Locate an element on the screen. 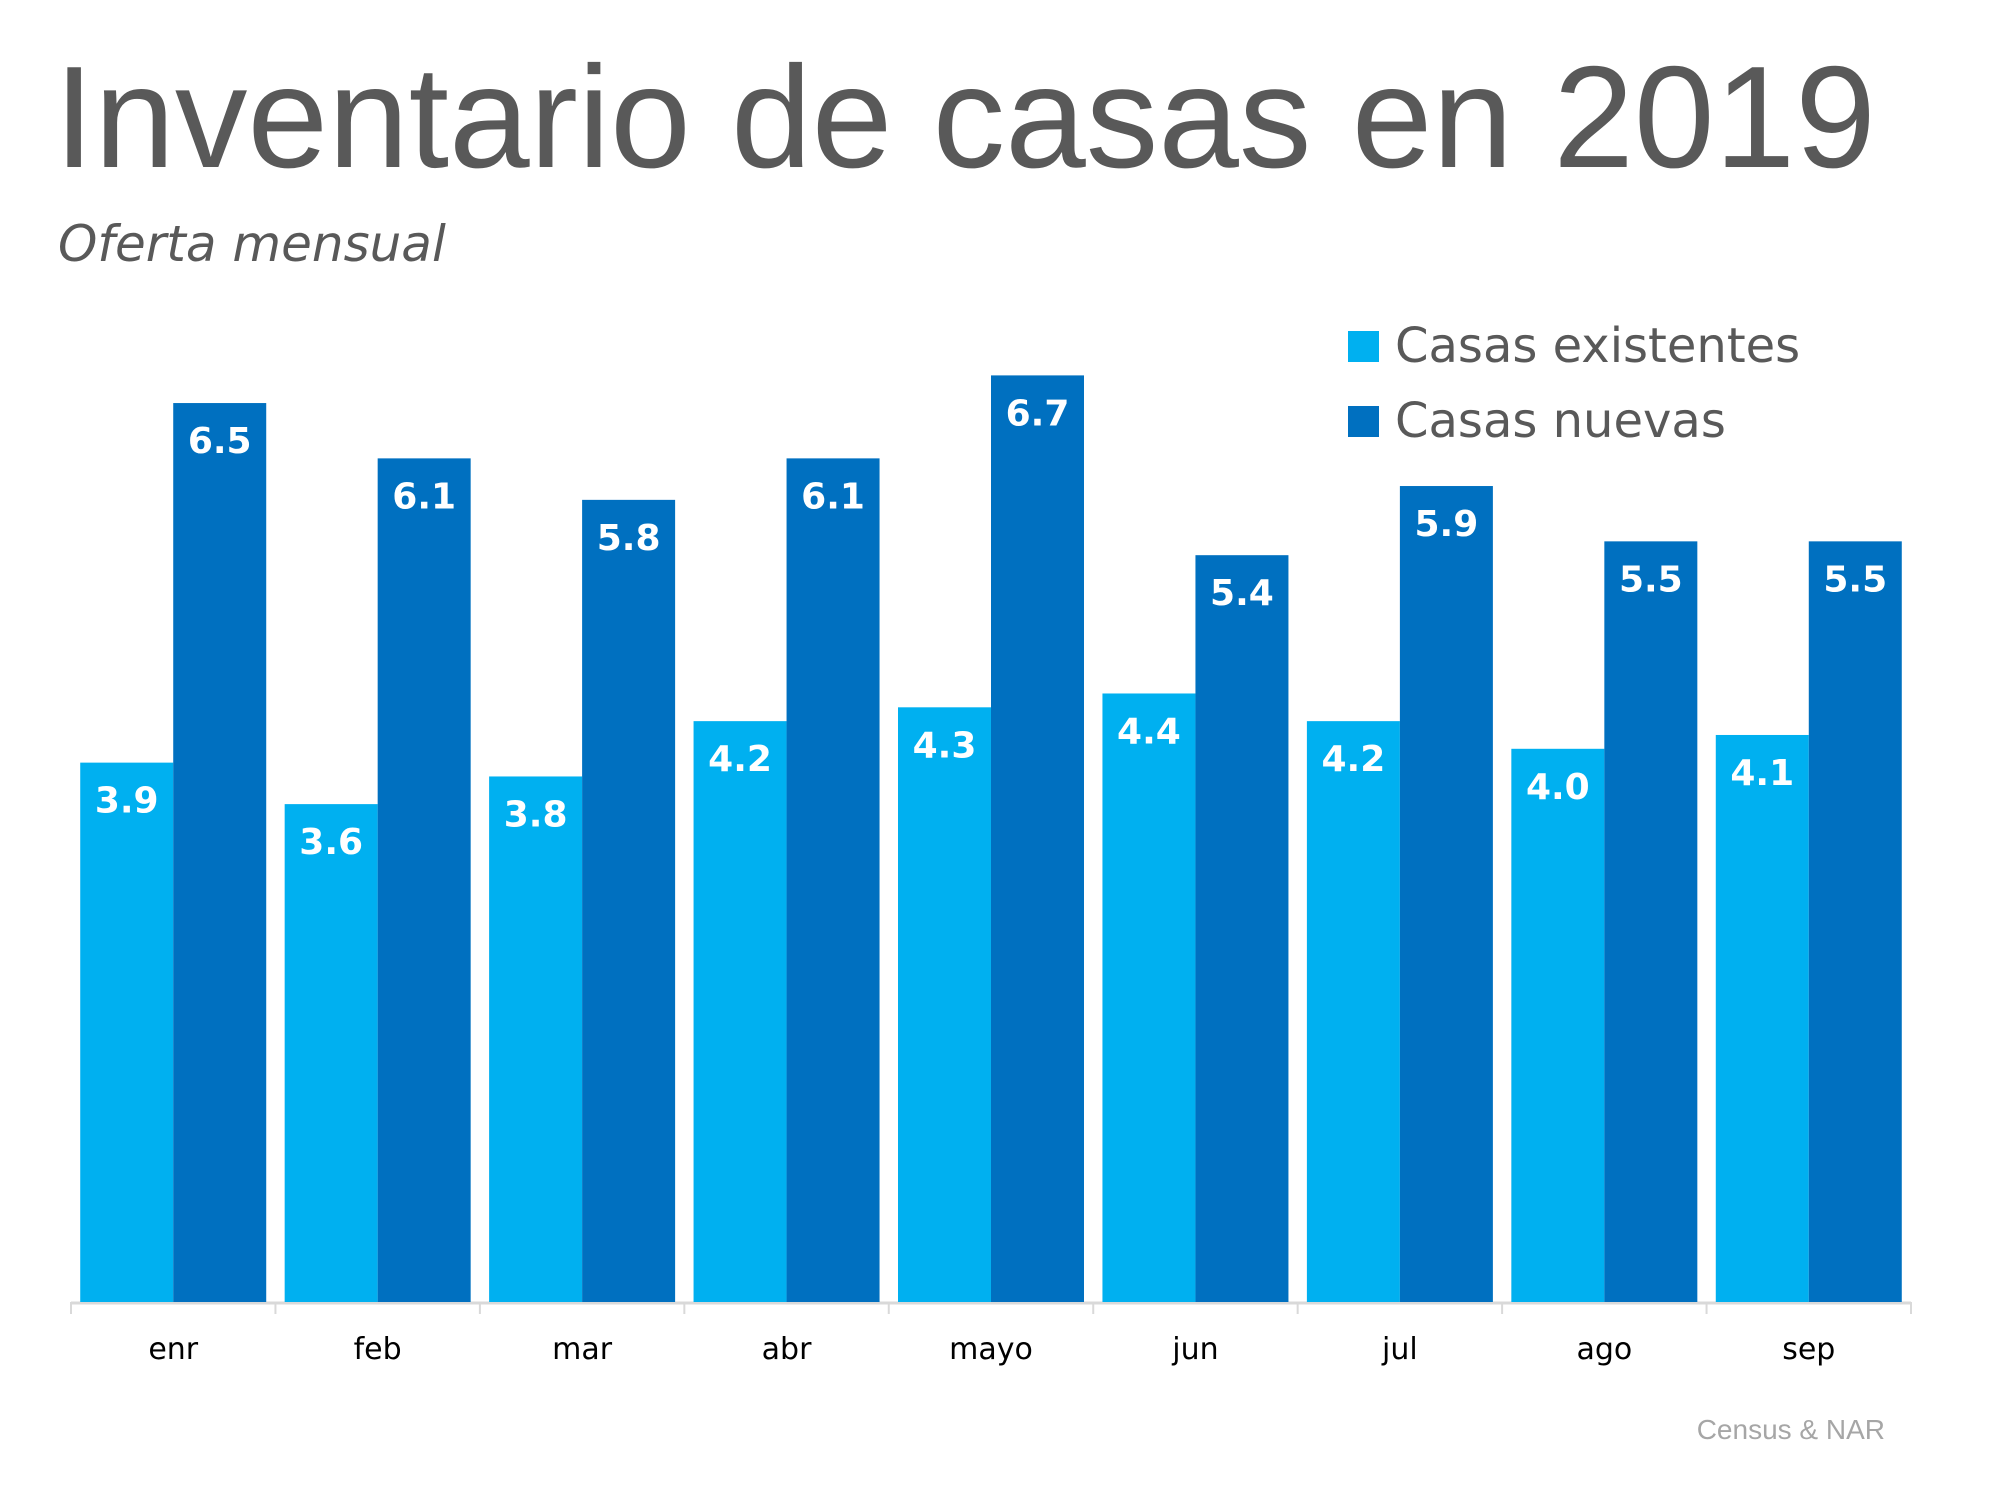 This screenshot has height=1500, width=2000. bar-new-mayo is located at coordinates (1037, 838).